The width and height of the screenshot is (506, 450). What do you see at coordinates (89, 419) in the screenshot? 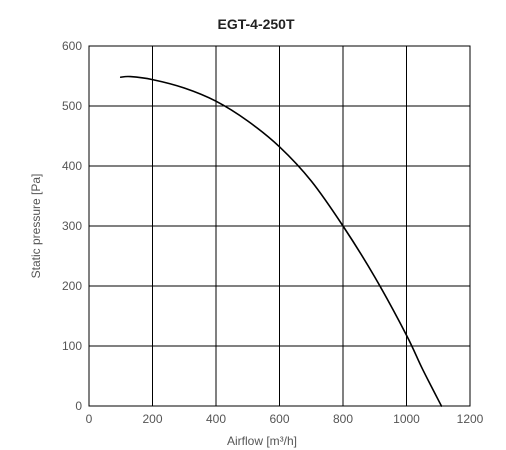
I see `x-tick-label: 0` at bounding box center [89, 419].